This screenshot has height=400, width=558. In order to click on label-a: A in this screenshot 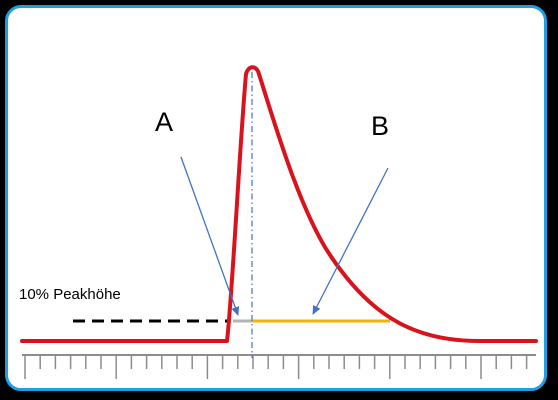, I will do `click(164, 122)`.